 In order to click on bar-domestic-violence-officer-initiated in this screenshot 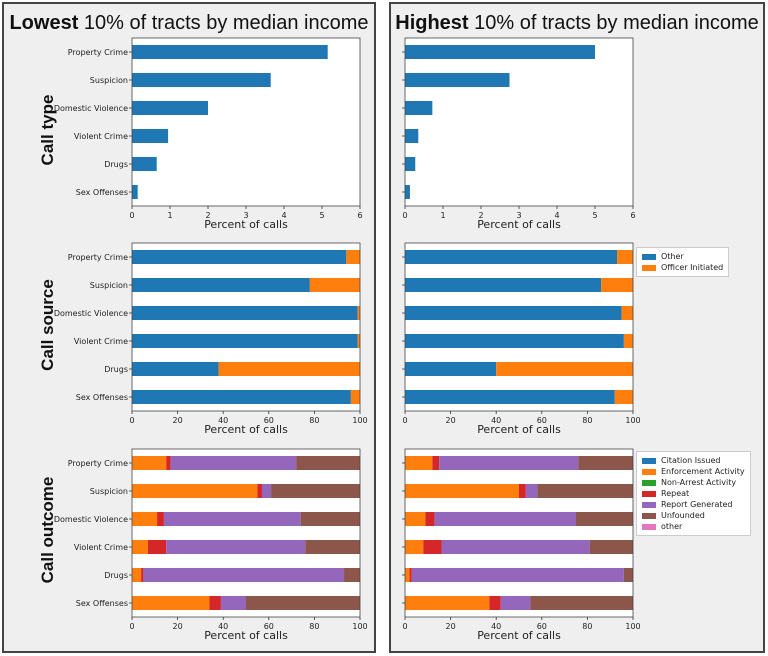, I will do `click(358, 313)`.